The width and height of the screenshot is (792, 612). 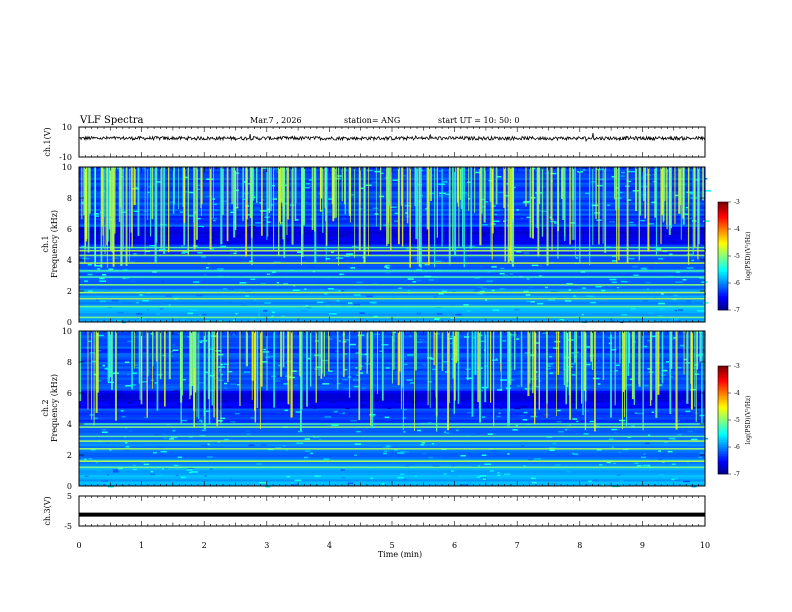 I want to click on y-tick-label: 0, so click(x=69, y=322).